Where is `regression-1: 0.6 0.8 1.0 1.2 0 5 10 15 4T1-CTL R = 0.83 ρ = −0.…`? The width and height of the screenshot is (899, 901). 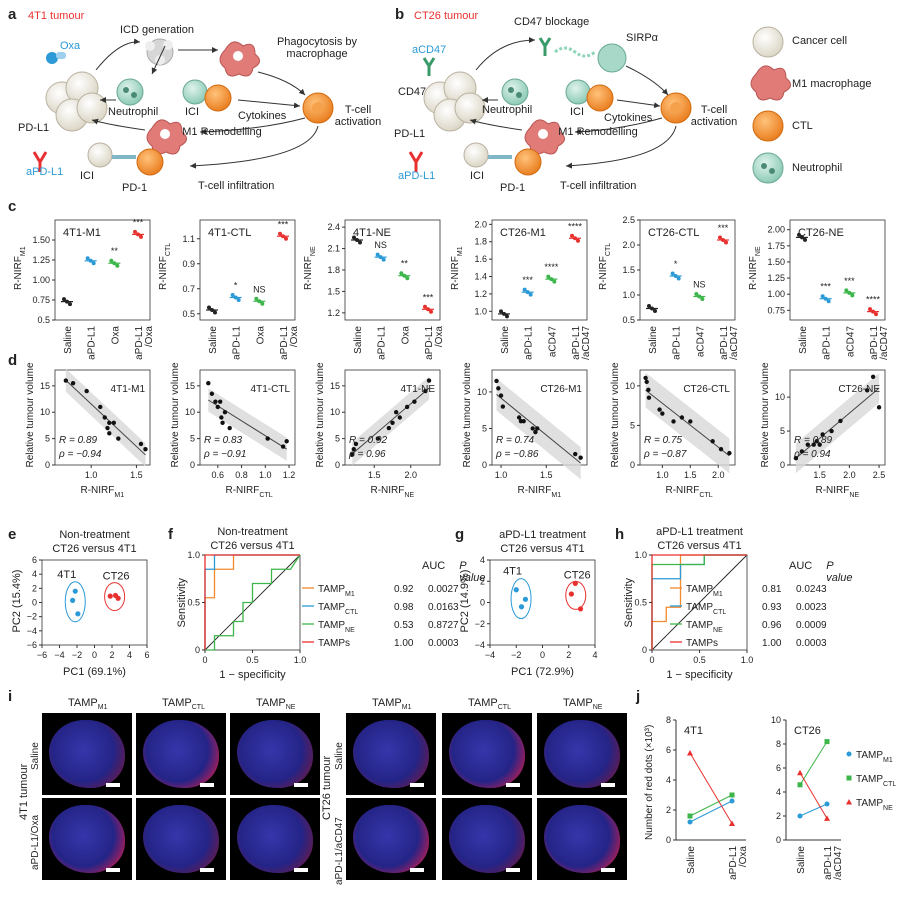 regression-1: 0.6 0.8 1.0 1.2 0 5 10 15 4T1-CTL R = 0.83 ρ = −0.… is located at coordinates (233, 430).